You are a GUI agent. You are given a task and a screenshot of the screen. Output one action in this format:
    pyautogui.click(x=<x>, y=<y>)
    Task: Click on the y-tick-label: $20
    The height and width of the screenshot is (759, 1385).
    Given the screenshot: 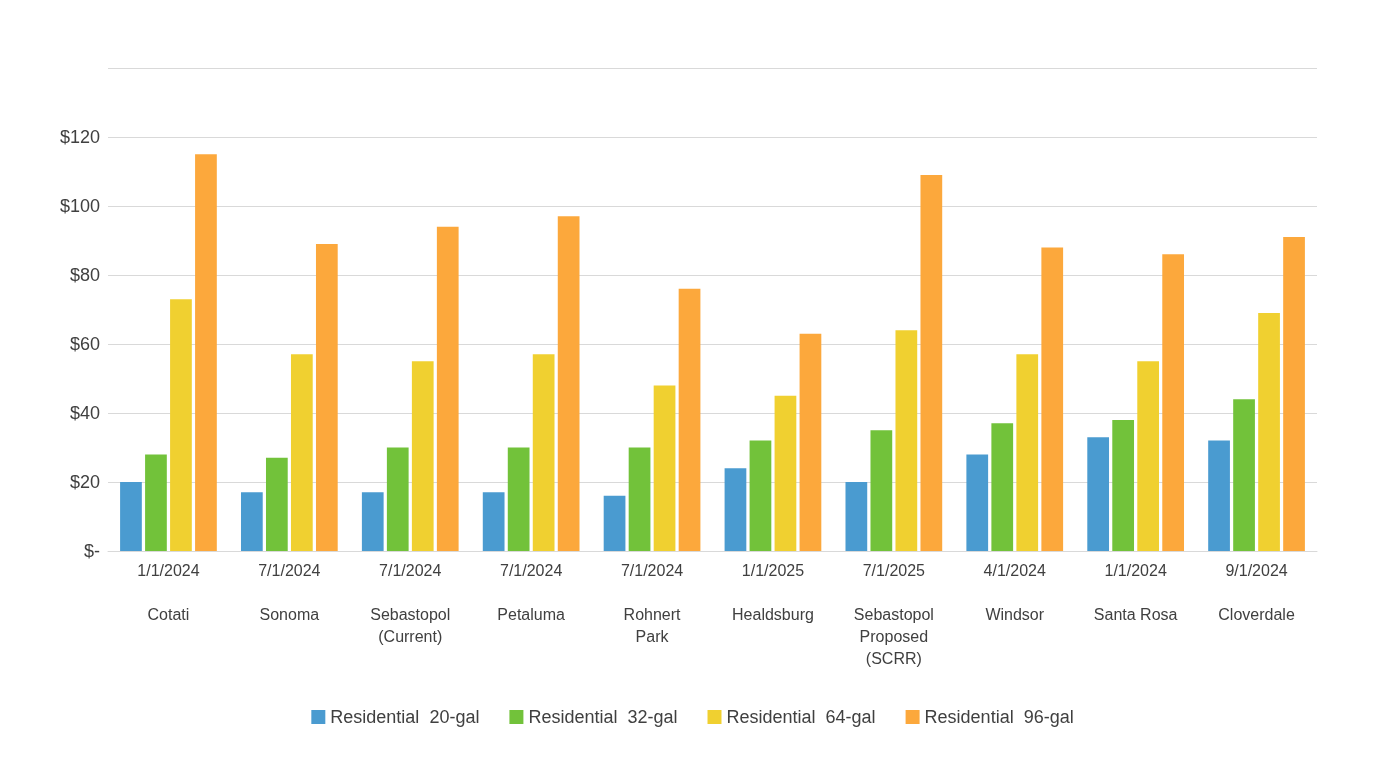 What is the action you would take?
    pyautogui.click(x=84, y=482)
    